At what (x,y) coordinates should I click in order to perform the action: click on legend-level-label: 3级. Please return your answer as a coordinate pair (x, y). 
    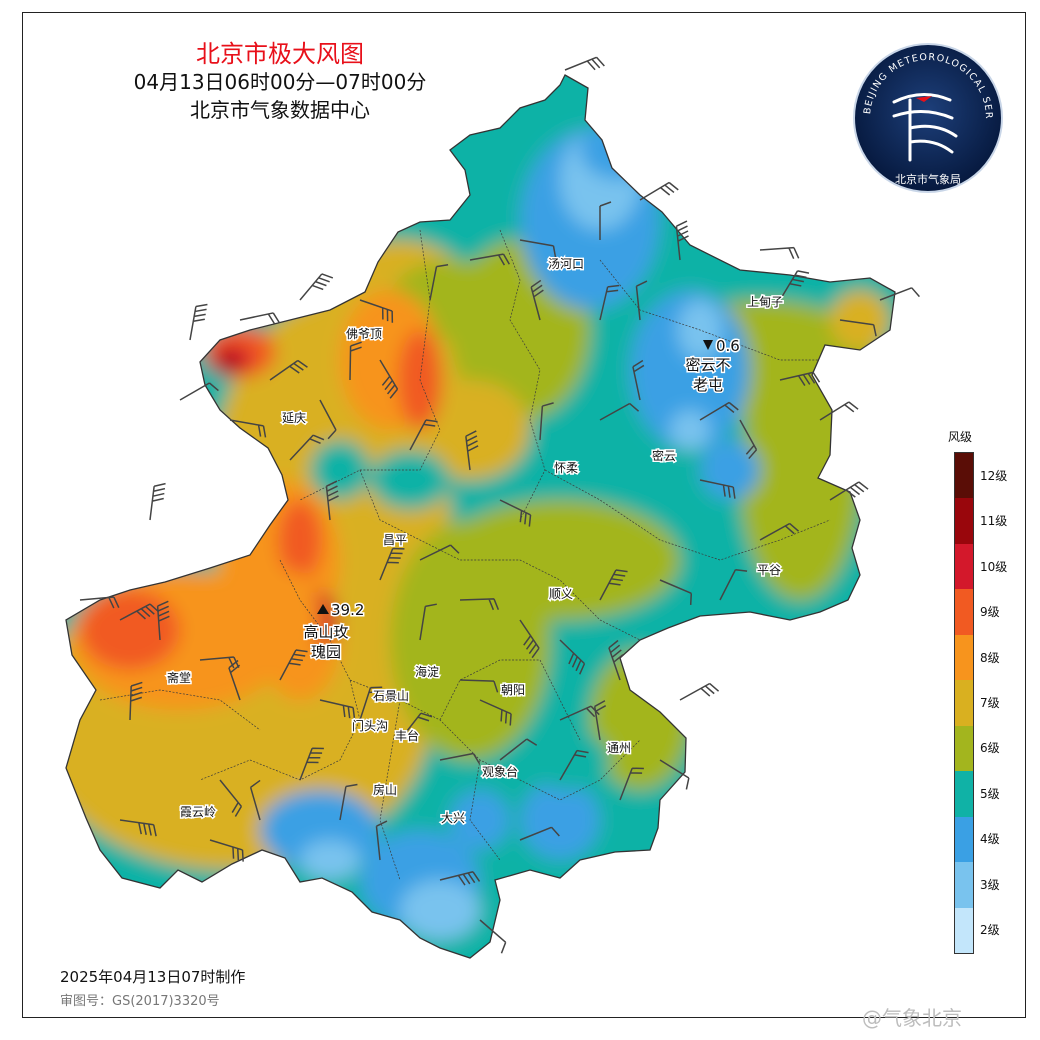
    Looking at the image, I should click on (990, 884).